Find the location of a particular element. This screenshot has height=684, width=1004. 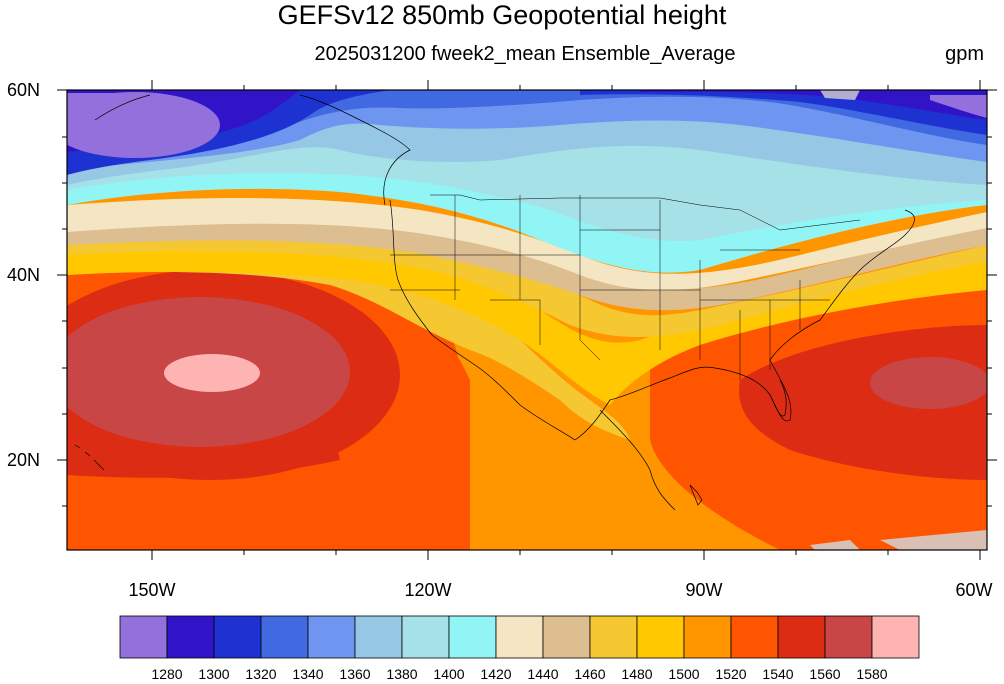

colorbar-level-label: 1280 is located at coordinates (167, 674).